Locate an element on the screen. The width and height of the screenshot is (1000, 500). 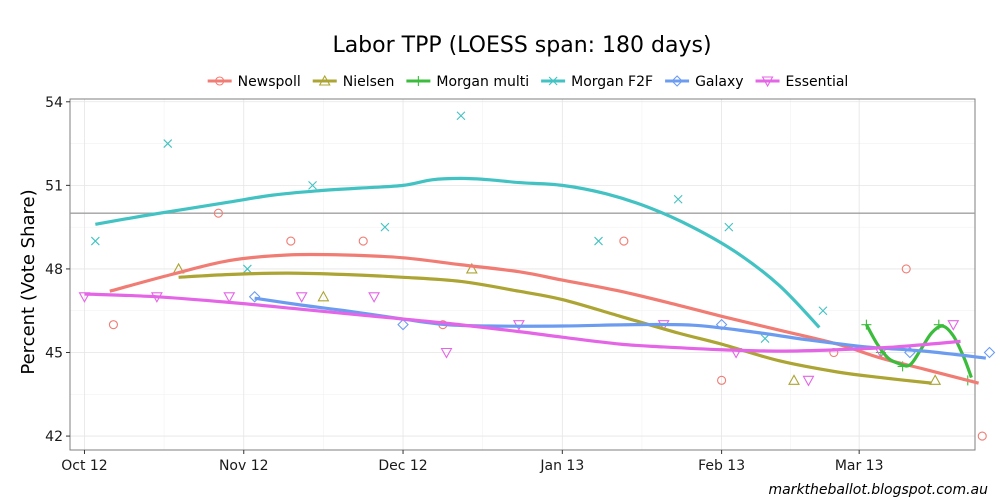
legend-item: Essential is located at coordinates (802, 82).